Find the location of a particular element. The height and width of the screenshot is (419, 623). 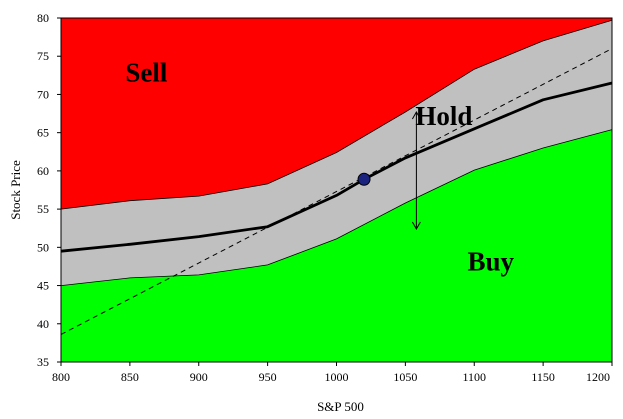

x-tick-label: 1150 is located at coordinates (543, 377).